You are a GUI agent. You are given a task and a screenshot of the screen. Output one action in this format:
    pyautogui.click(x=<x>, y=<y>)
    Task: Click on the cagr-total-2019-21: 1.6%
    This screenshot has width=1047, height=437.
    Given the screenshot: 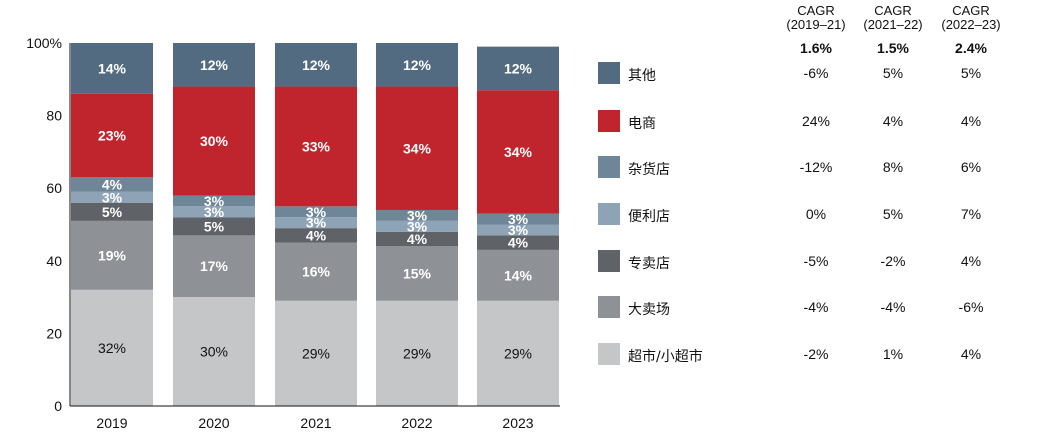 What is the action you would take?
    pyautogui.click(x=816, y=48)
    